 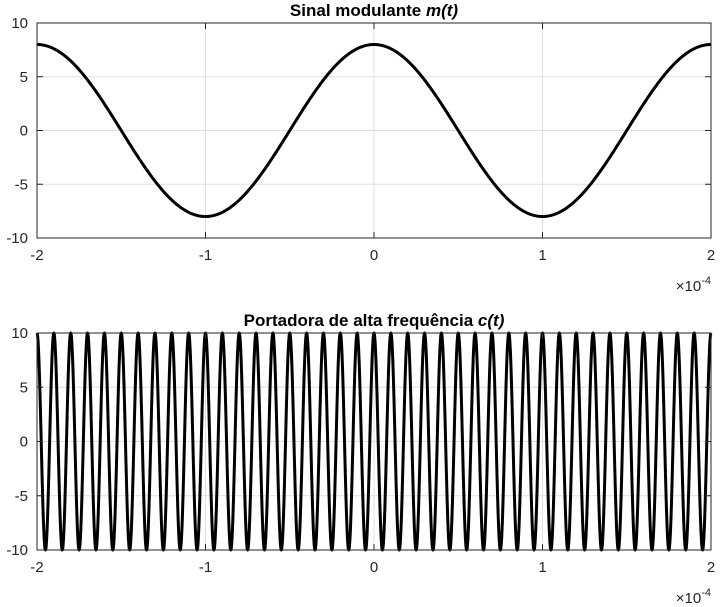 I want to click on top-chart-title: Sinal modulante m(t), so click(x=374, y=10).